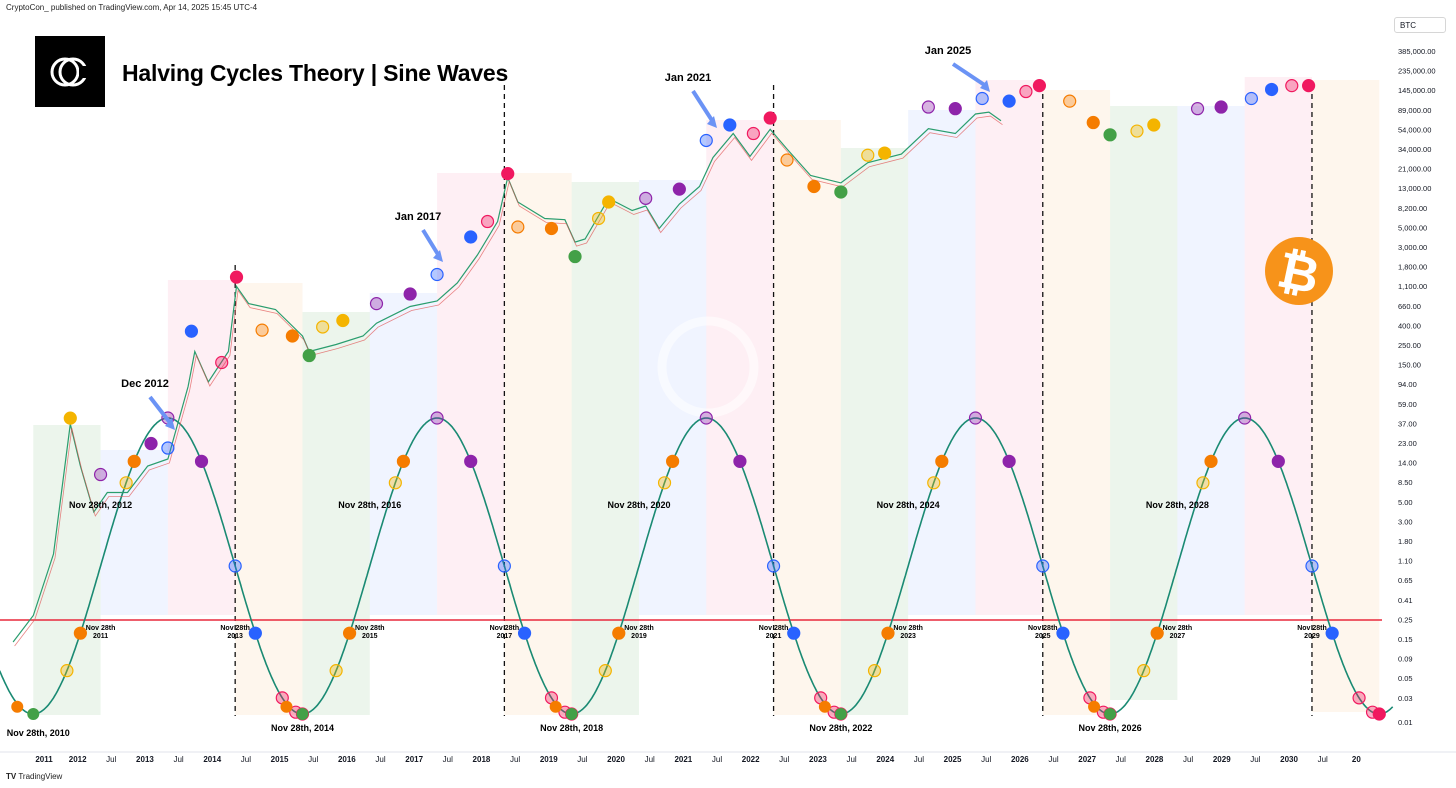 The width and height of the screenshot is (1456, 788). What do you see at coordinates (431, 243) in the screenshot?
I see `annotation-arrow` at bounding box center [431, 243].